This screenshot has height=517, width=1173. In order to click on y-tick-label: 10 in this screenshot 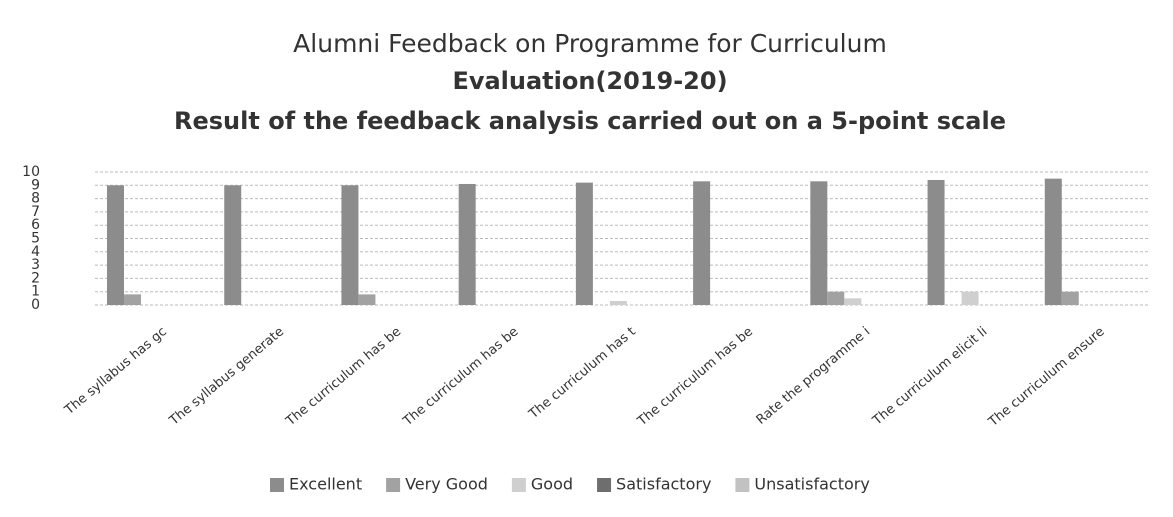, I will do `click(31, 172)`.